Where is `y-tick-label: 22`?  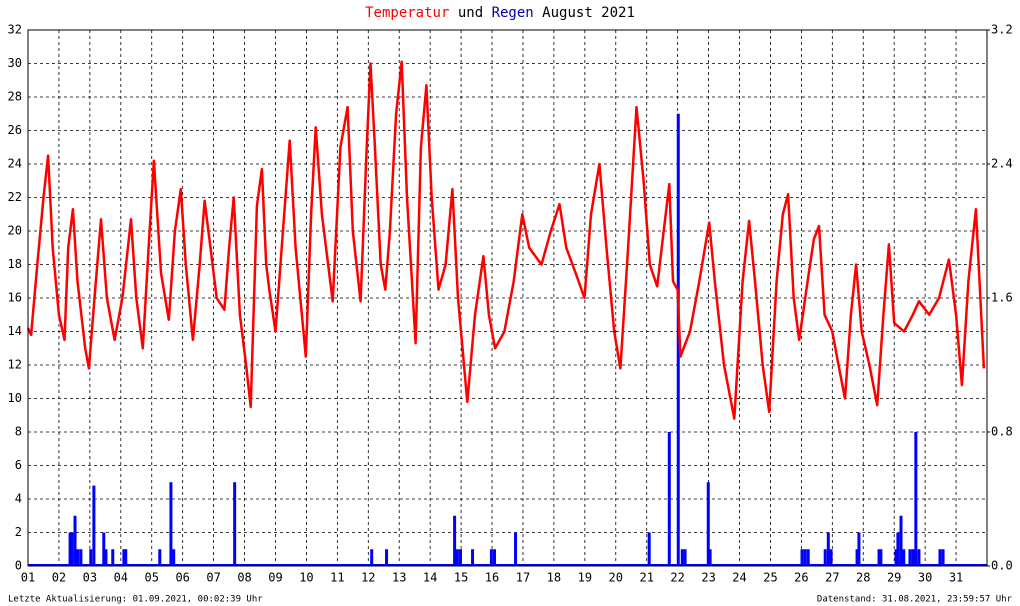 y-tick-label: 22 is located at coordinates (15, 197).